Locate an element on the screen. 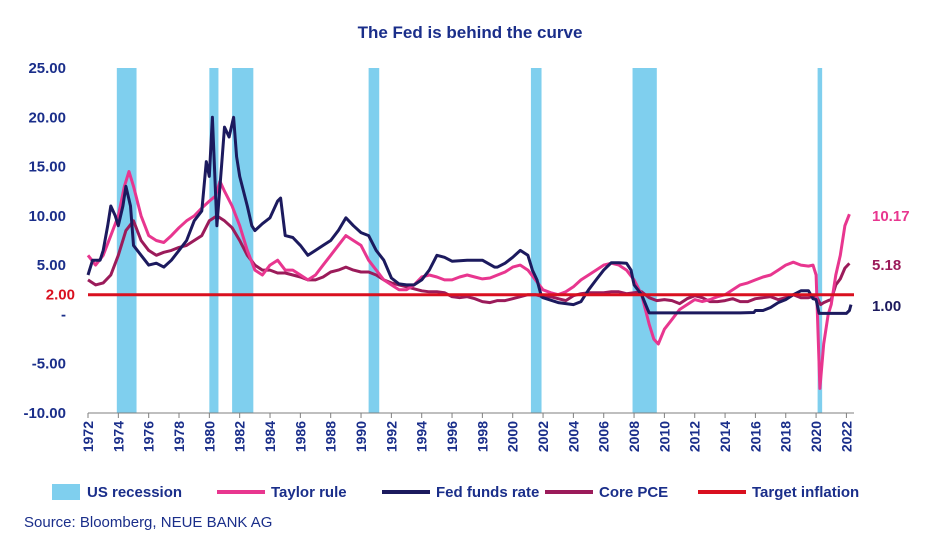  legend-label-pce: Core PCE is located at coordinates (633, 492).